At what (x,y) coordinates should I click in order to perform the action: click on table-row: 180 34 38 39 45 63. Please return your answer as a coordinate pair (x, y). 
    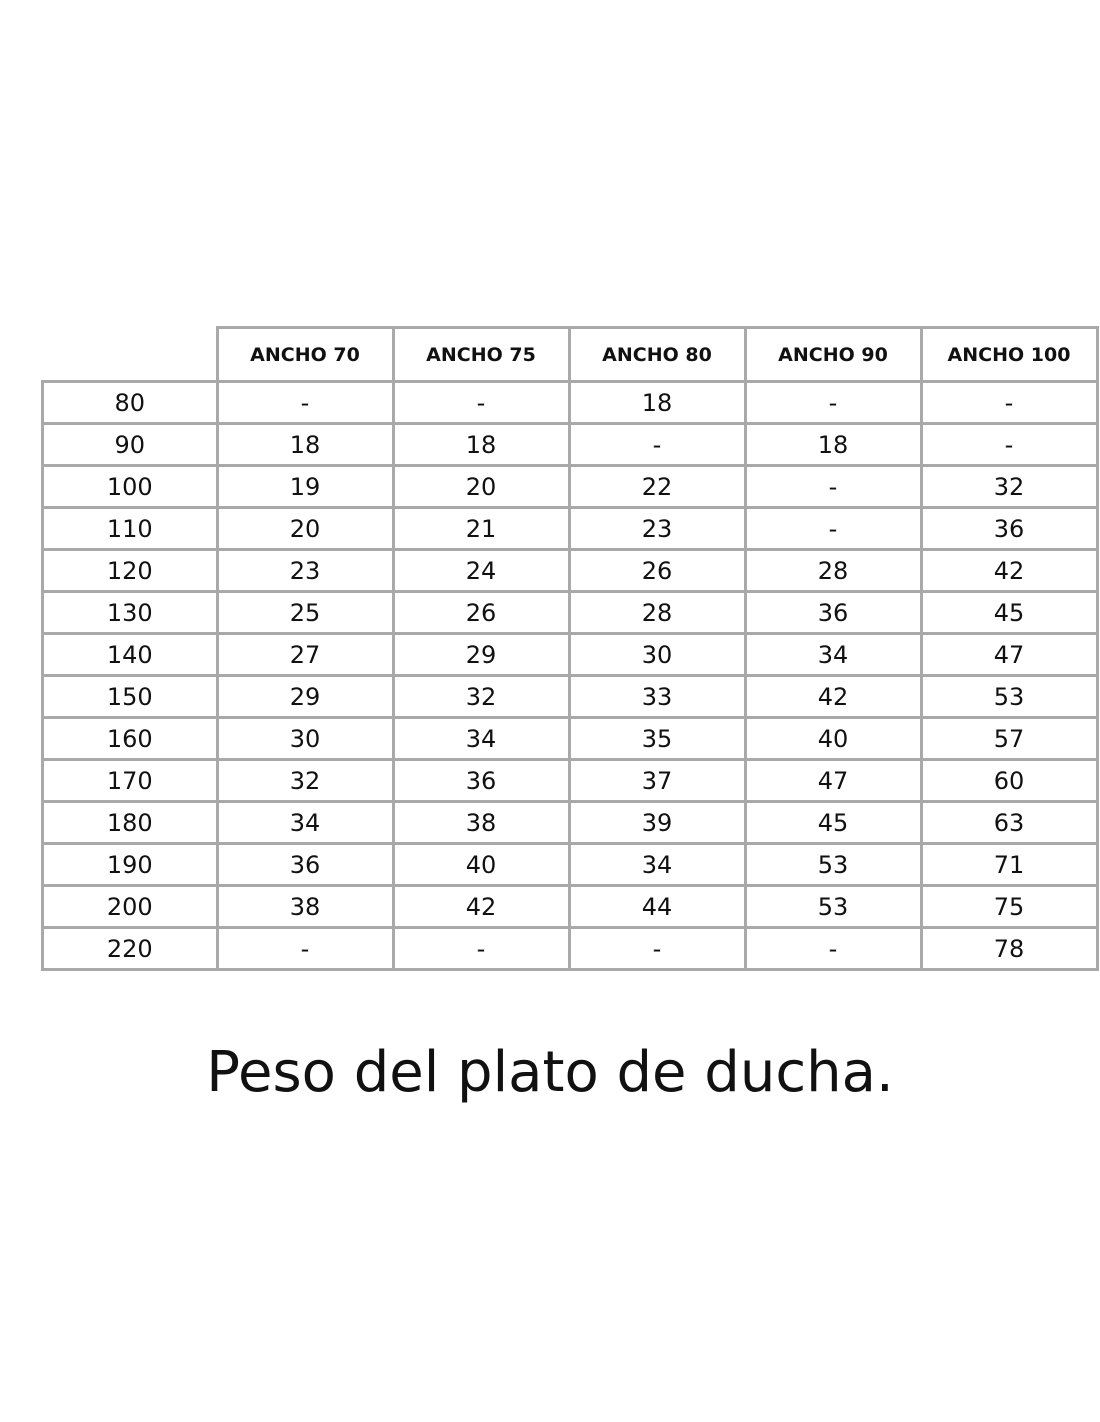
    Looking at the image, I should click on (570, 822).